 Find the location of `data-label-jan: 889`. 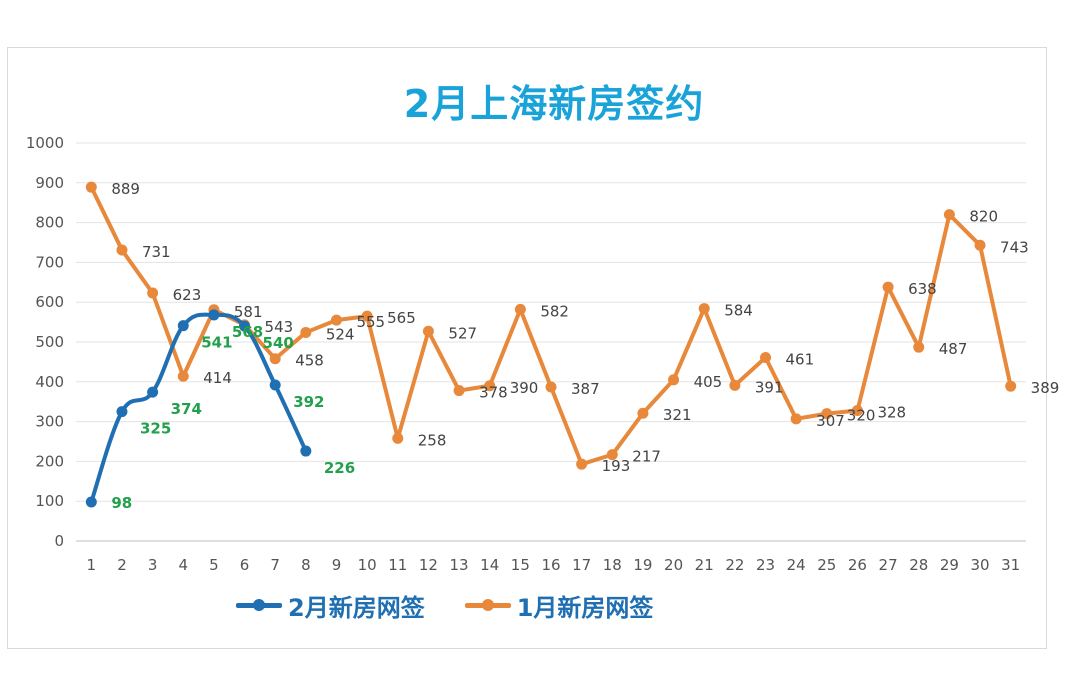

data-label-jan: 889 is located at coordinates (125, 189).